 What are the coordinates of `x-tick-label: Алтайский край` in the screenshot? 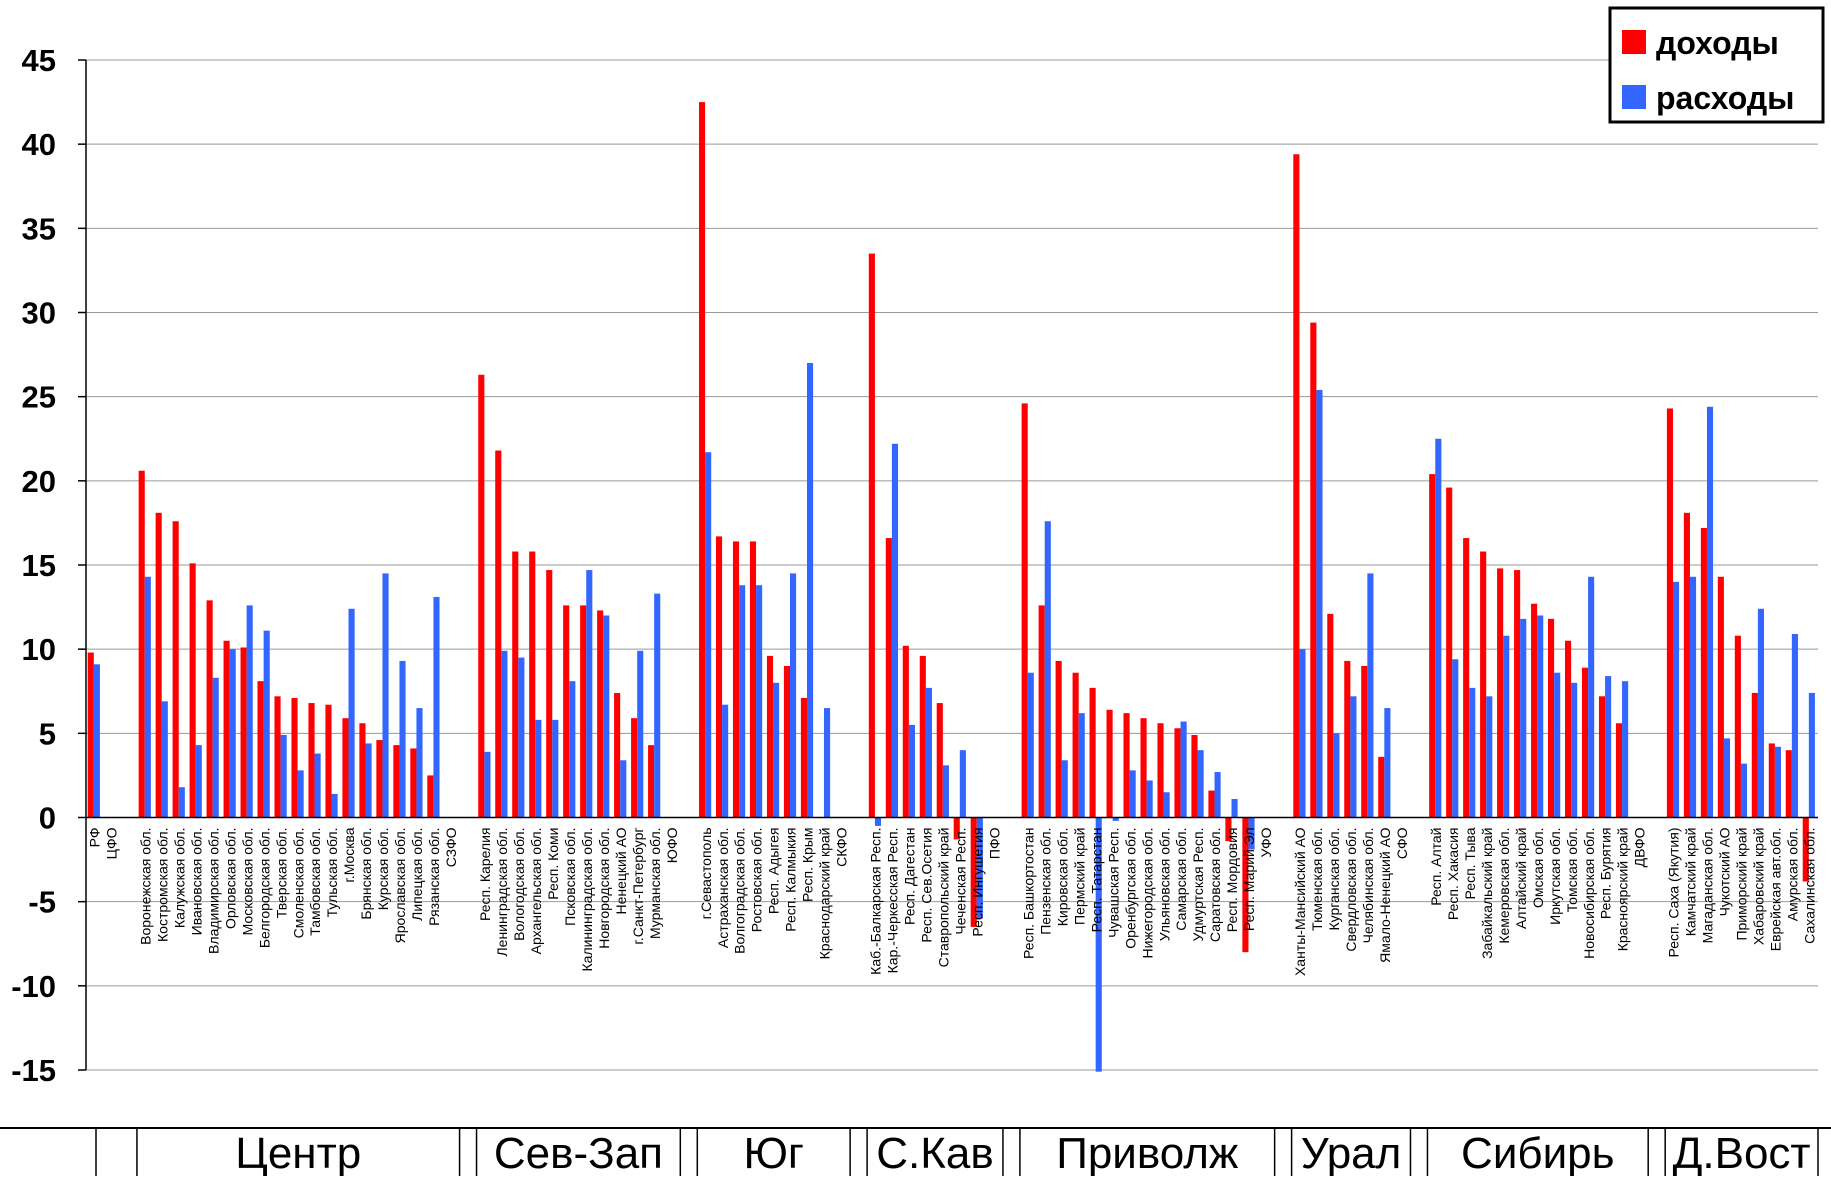 It's located at (1521, 879).